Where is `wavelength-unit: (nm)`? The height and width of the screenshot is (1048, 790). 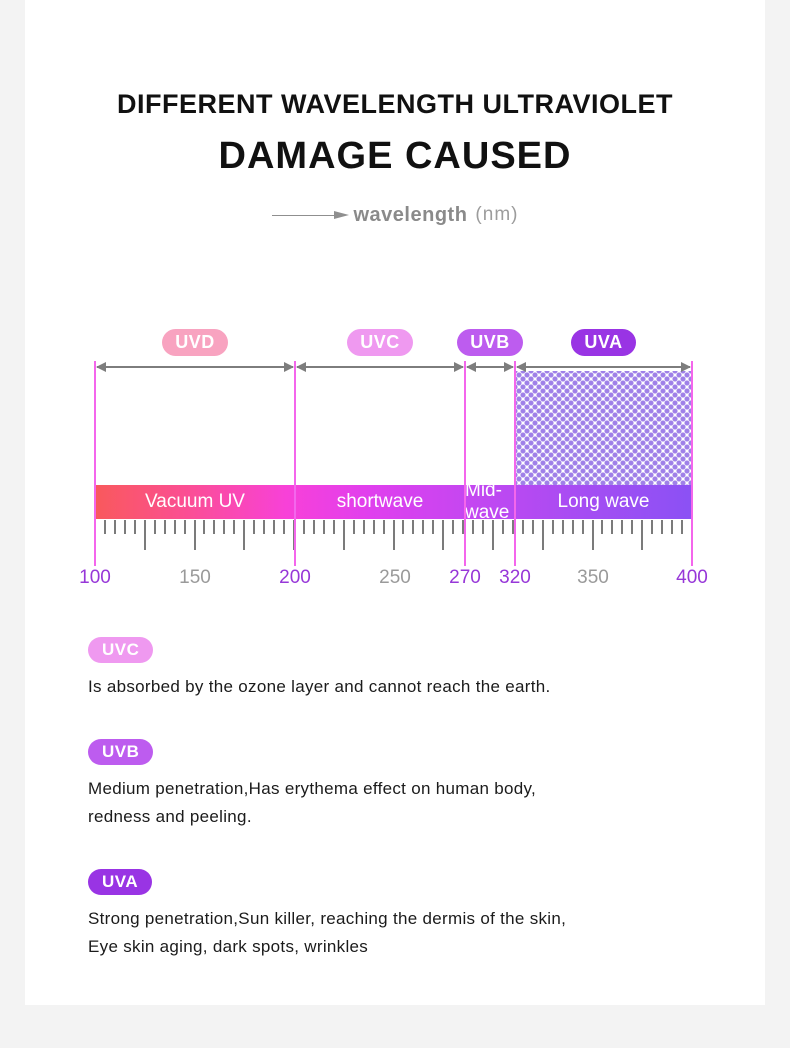
wavelength-unit: (nm) is located at coordinates (497, 214).